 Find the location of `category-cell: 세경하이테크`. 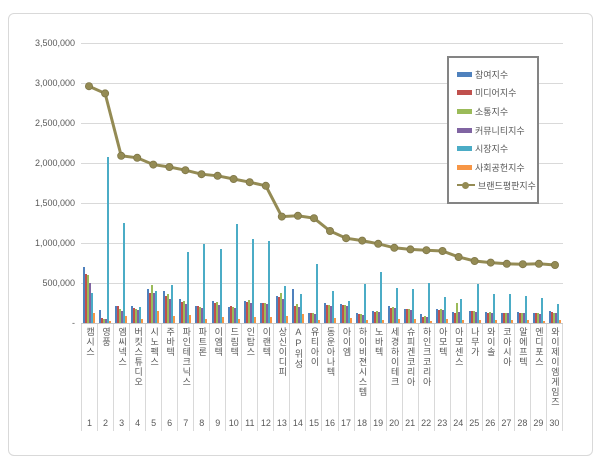

category-cell: 세경하이테크 is located at coordinates (393, 370).